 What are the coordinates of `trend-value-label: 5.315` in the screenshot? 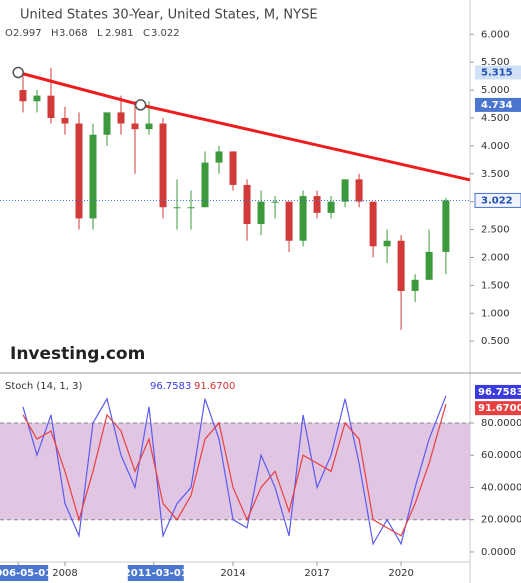 It's located at (497, 72).